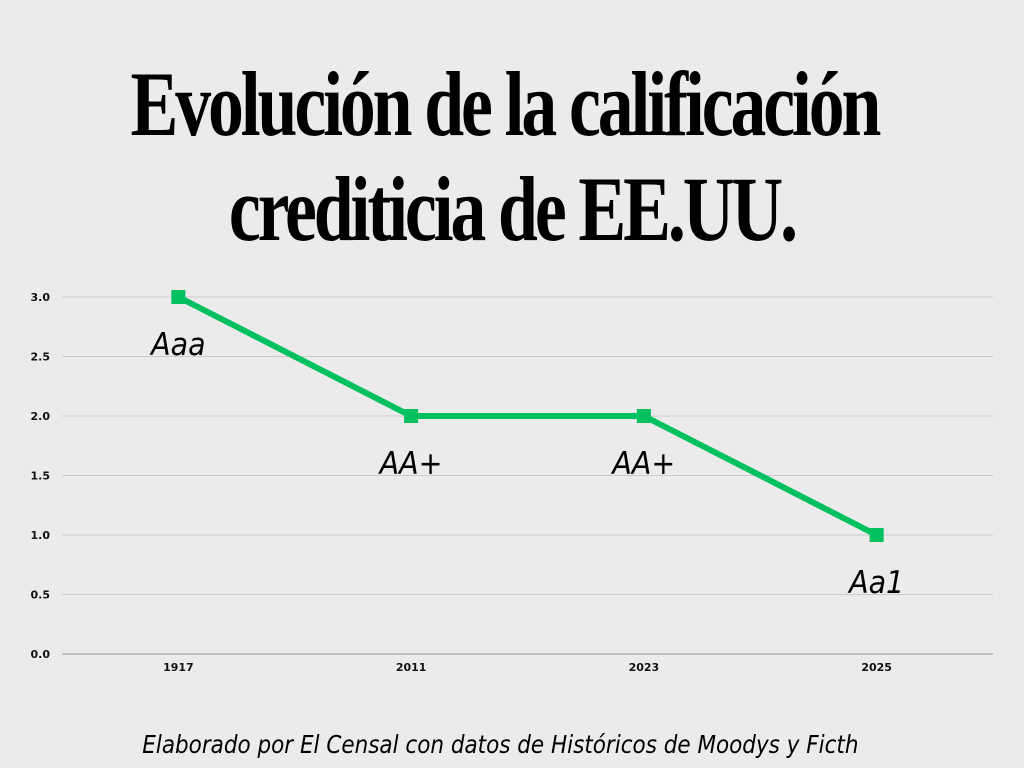  Describe the element at coordinates (177, 345) in the screenshot. I see `data-label: Aaa` at that location.